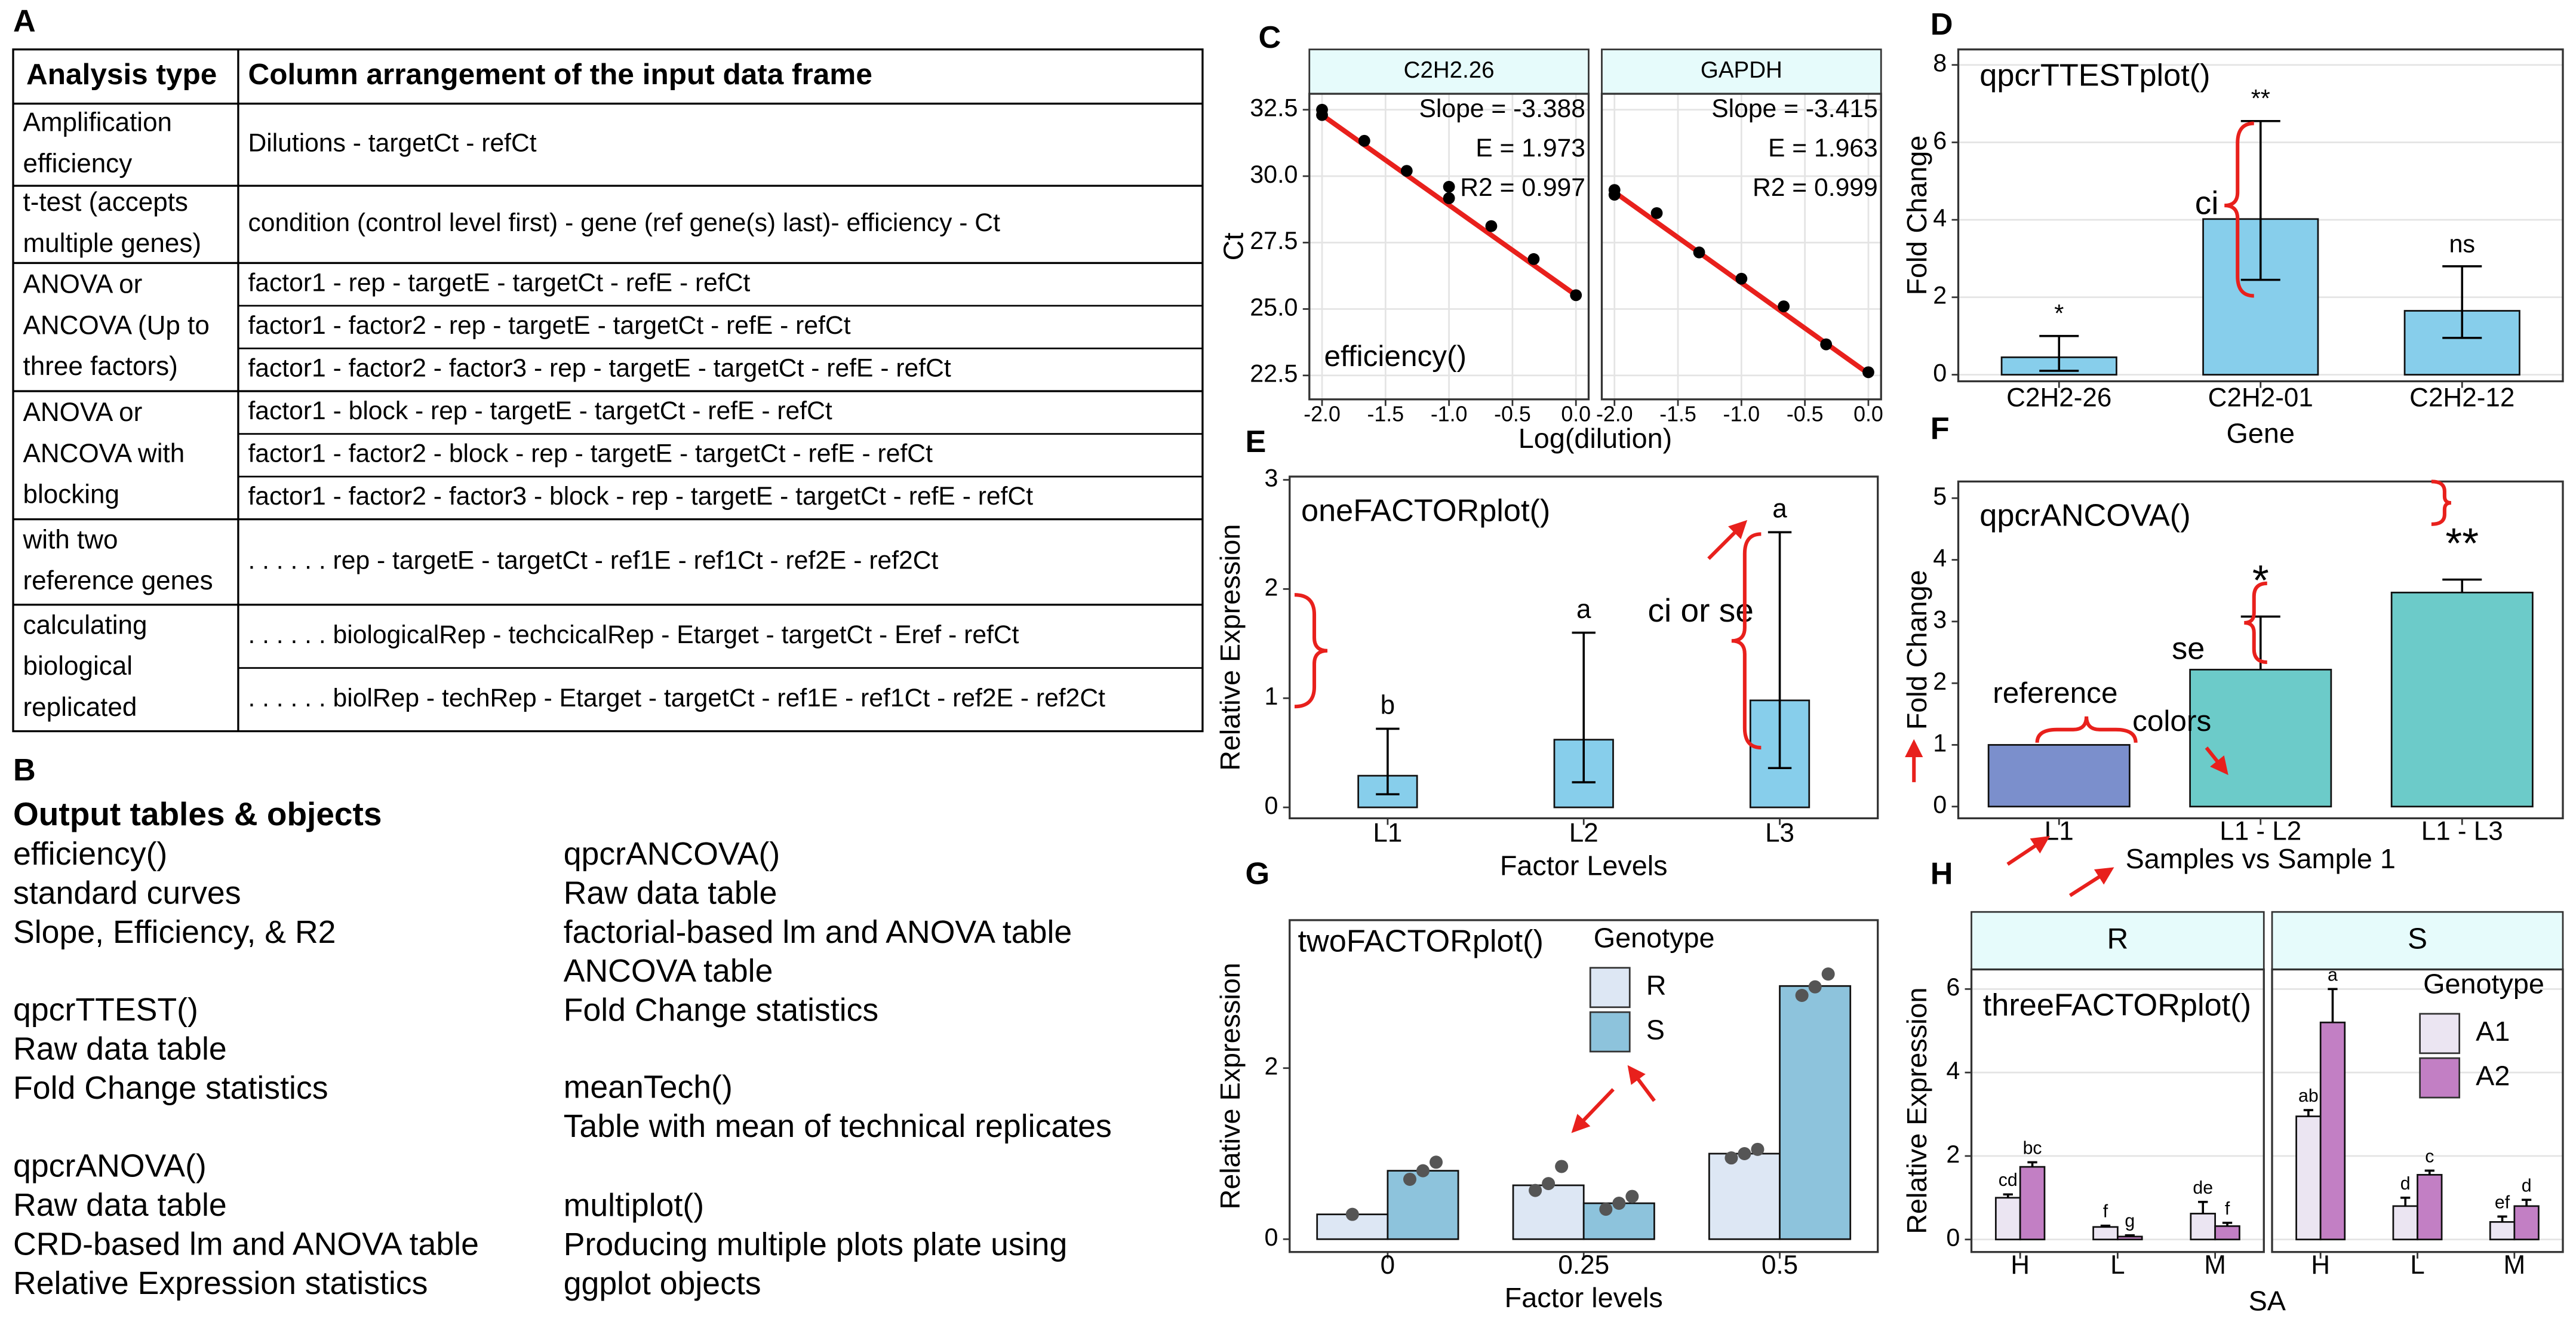  Describe the element at coordinates (2261, 858) in the screenshot. I see `x-axis-title: Samples vs Sample 1` at that location.